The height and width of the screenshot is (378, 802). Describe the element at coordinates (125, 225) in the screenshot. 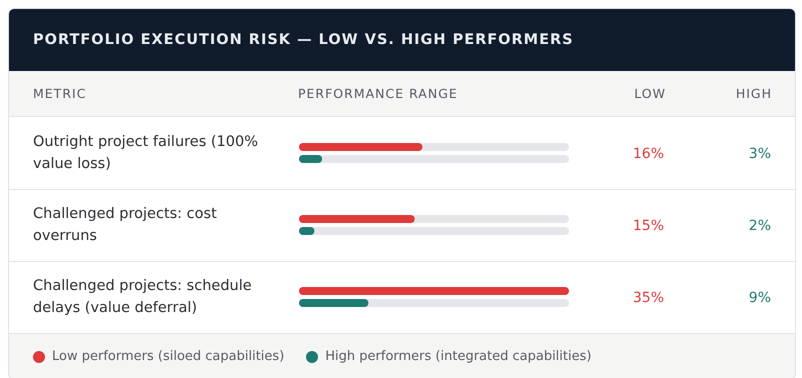

I see `y-tick-label: Challenged projects: cost overruns` at that location.